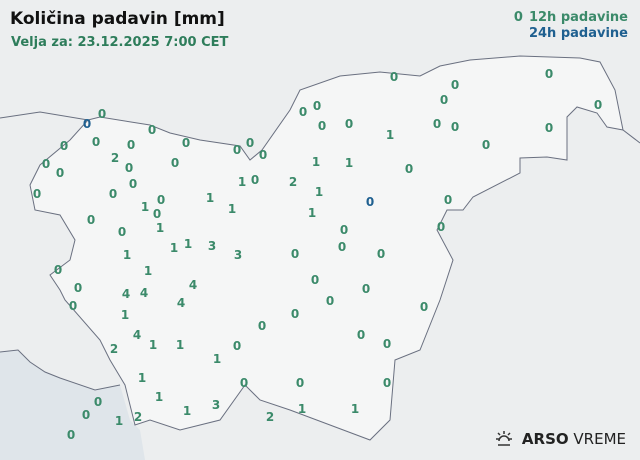 The height and width of the screenshot is (460, 640). Describe the element at coordinates (578, 33) in the screenshot. I see `legend-label-24h: 24h padavine` at that location.